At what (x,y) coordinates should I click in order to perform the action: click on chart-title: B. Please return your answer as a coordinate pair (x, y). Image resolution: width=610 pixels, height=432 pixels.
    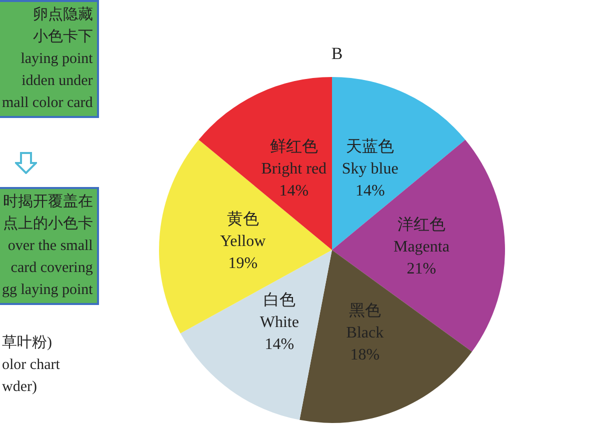
    Looking at the image, I should click on (337, 53).